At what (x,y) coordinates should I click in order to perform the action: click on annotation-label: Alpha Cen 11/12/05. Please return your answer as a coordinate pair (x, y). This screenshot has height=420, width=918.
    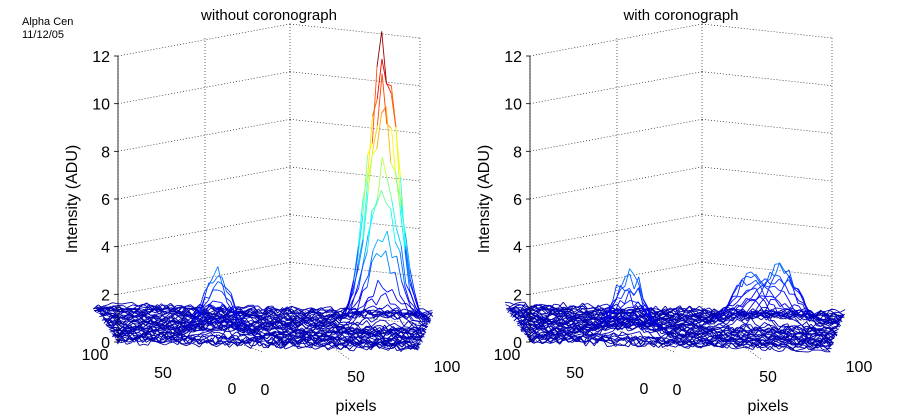
    Looking at the image, I should click on (47, 29).